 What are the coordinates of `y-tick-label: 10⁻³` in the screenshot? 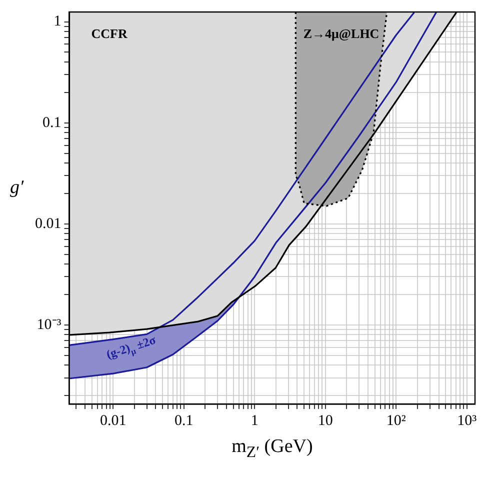 It's located at (49, 324).